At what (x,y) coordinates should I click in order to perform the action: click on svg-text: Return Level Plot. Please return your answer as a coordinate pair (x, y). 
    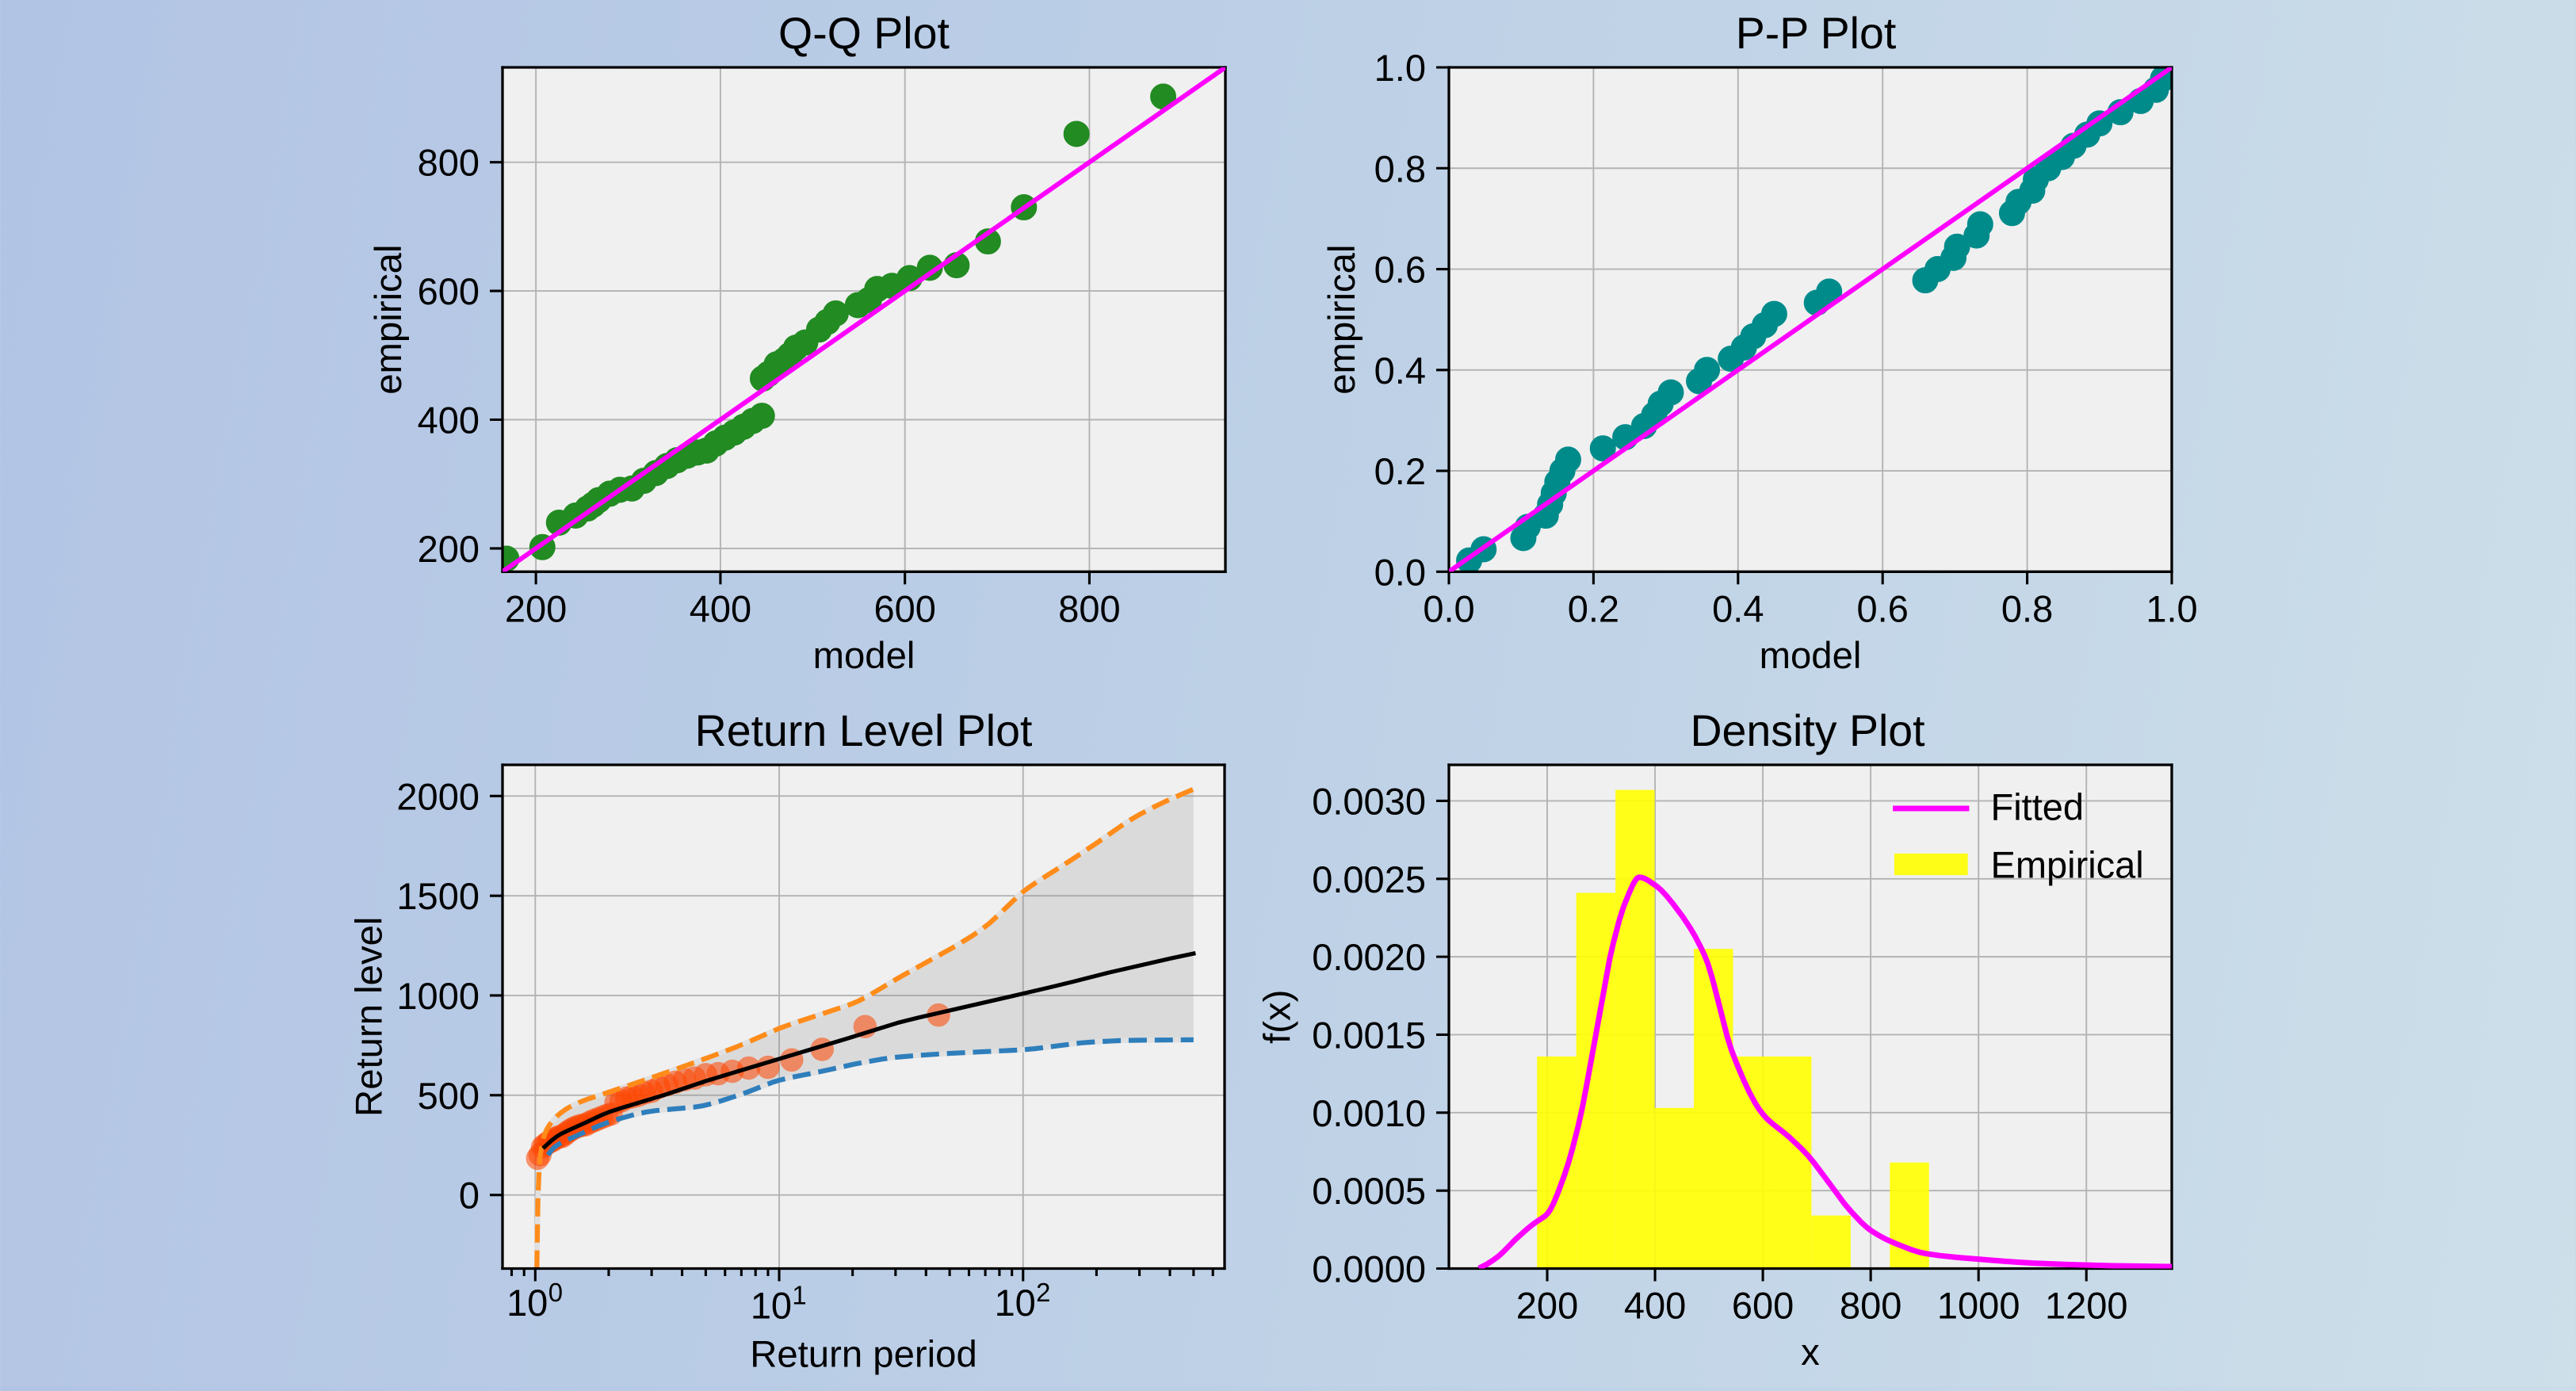
    Looking at the image, I should click on (864, 730).